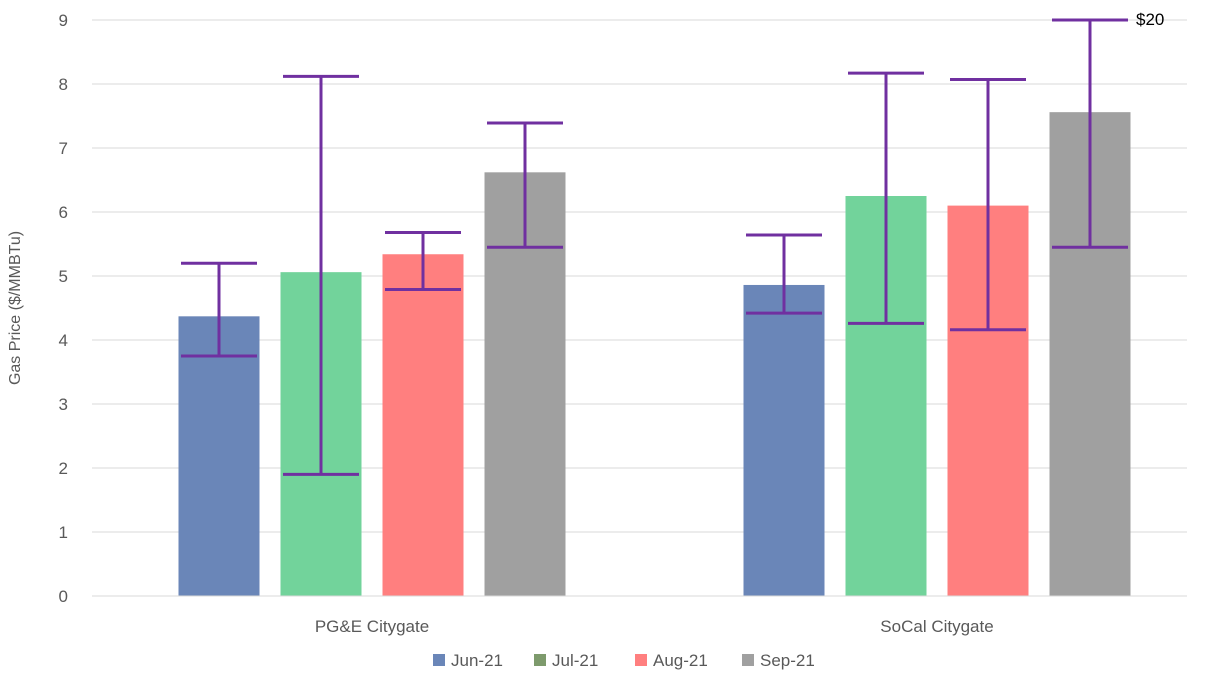  What do you see at coordinates (63, 20) in the screenshot?
I see `y-tick-label: 9` at bounding box center [63, 20].